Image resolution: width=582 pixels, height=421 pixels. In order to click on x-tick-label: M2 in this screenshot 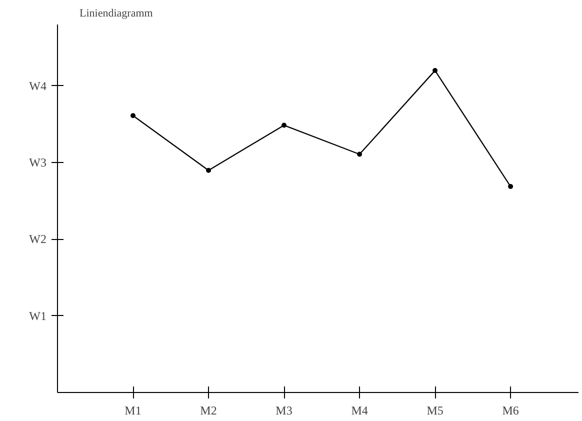, I will do `click(208, 411)`.